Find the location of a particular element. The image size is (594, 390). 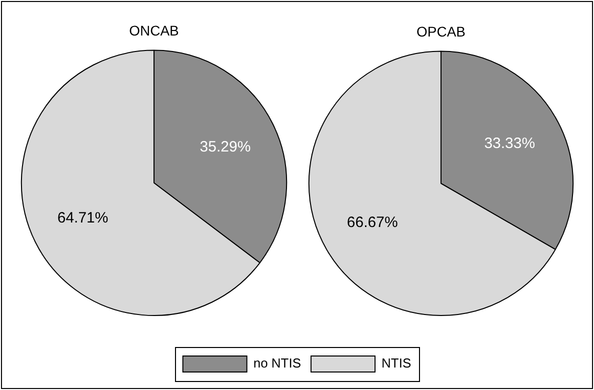

legend-label: no NTIS is located at coordinates (277, 363).